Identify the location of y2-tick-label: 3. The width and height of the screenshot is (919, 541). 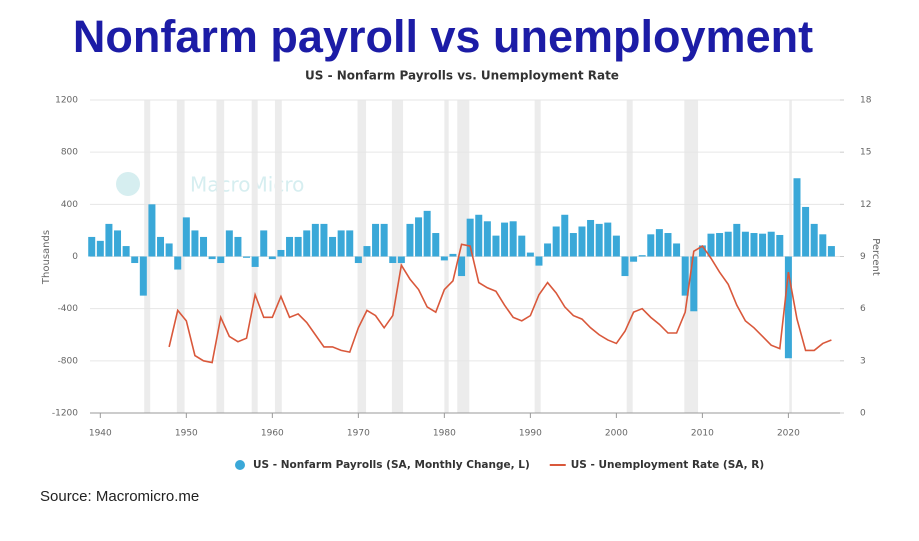
(863, 361).